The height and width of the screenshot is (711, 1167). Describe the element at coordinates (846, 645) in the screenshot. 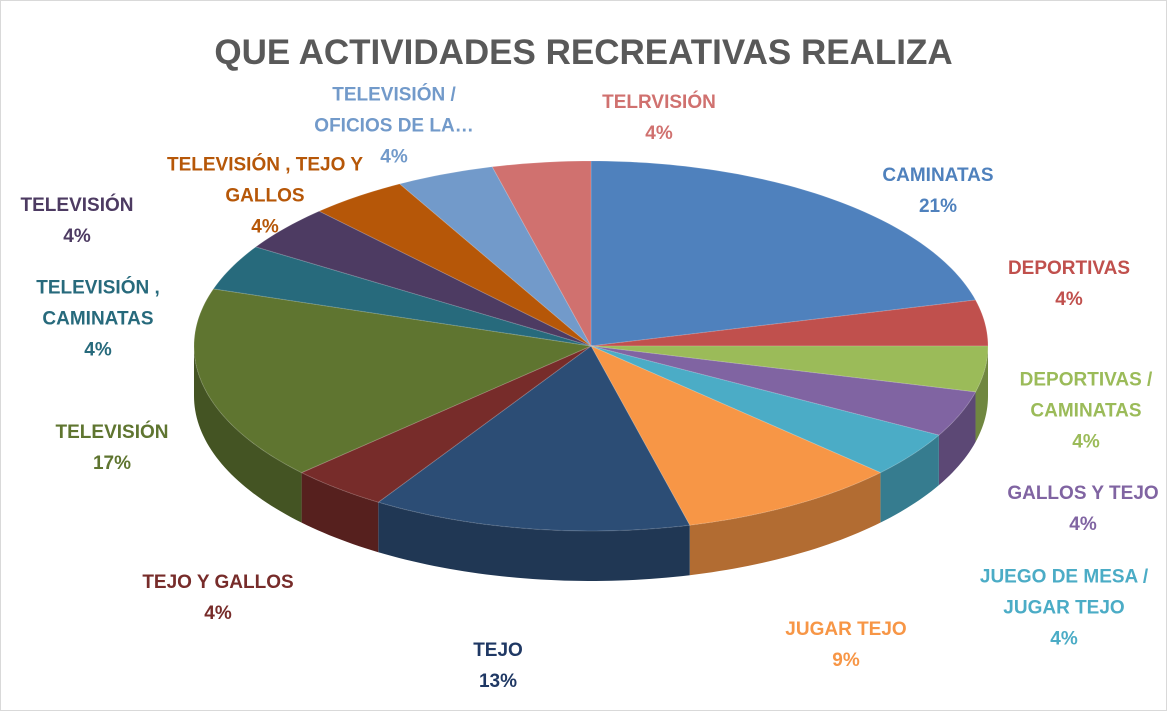

I see `data-label: JUGAR TEJO 9%` at that location.